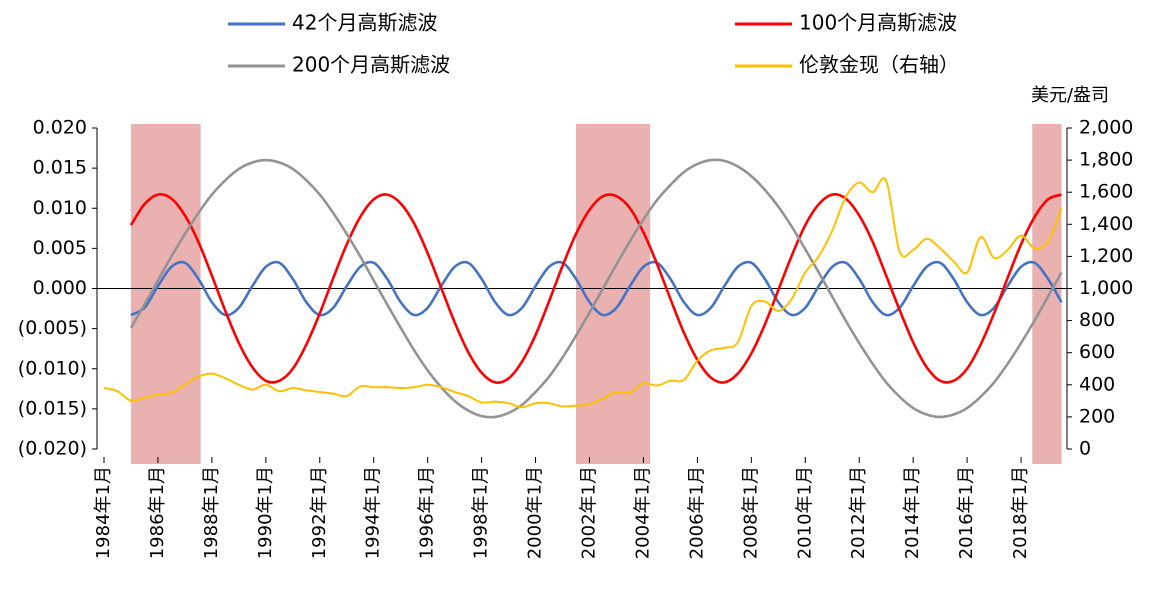 The width and height of the screenshot is (1152, 591). Describe the element at coordinates (157, 512) in the screenshot. I see `x-tick-label: 1986年1月` at that location.